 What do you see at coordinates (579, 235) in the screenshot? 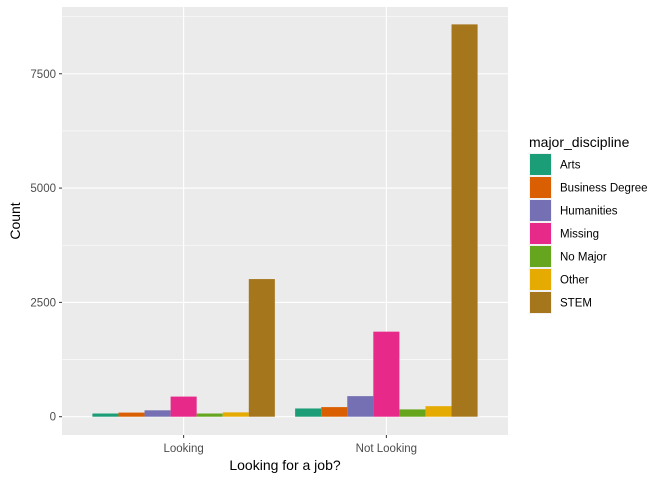
I see `legend-label: Missing` at bounding box center [579, 235].